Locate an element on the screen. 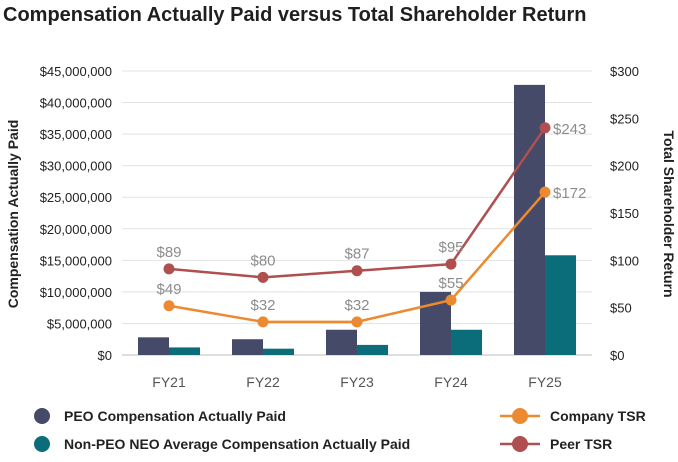  peer-tsr-data-label: $89 is located at coordinates (168, 252).